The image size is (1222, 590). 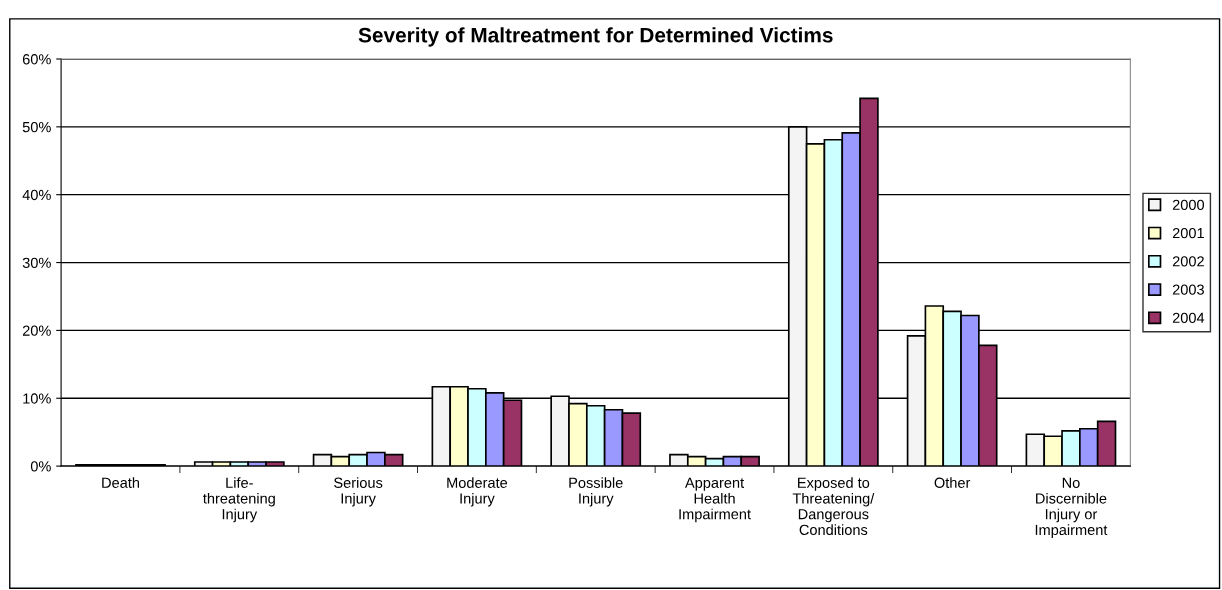 I want to click on x-tick-label: Other, so click(x=952, y=482).